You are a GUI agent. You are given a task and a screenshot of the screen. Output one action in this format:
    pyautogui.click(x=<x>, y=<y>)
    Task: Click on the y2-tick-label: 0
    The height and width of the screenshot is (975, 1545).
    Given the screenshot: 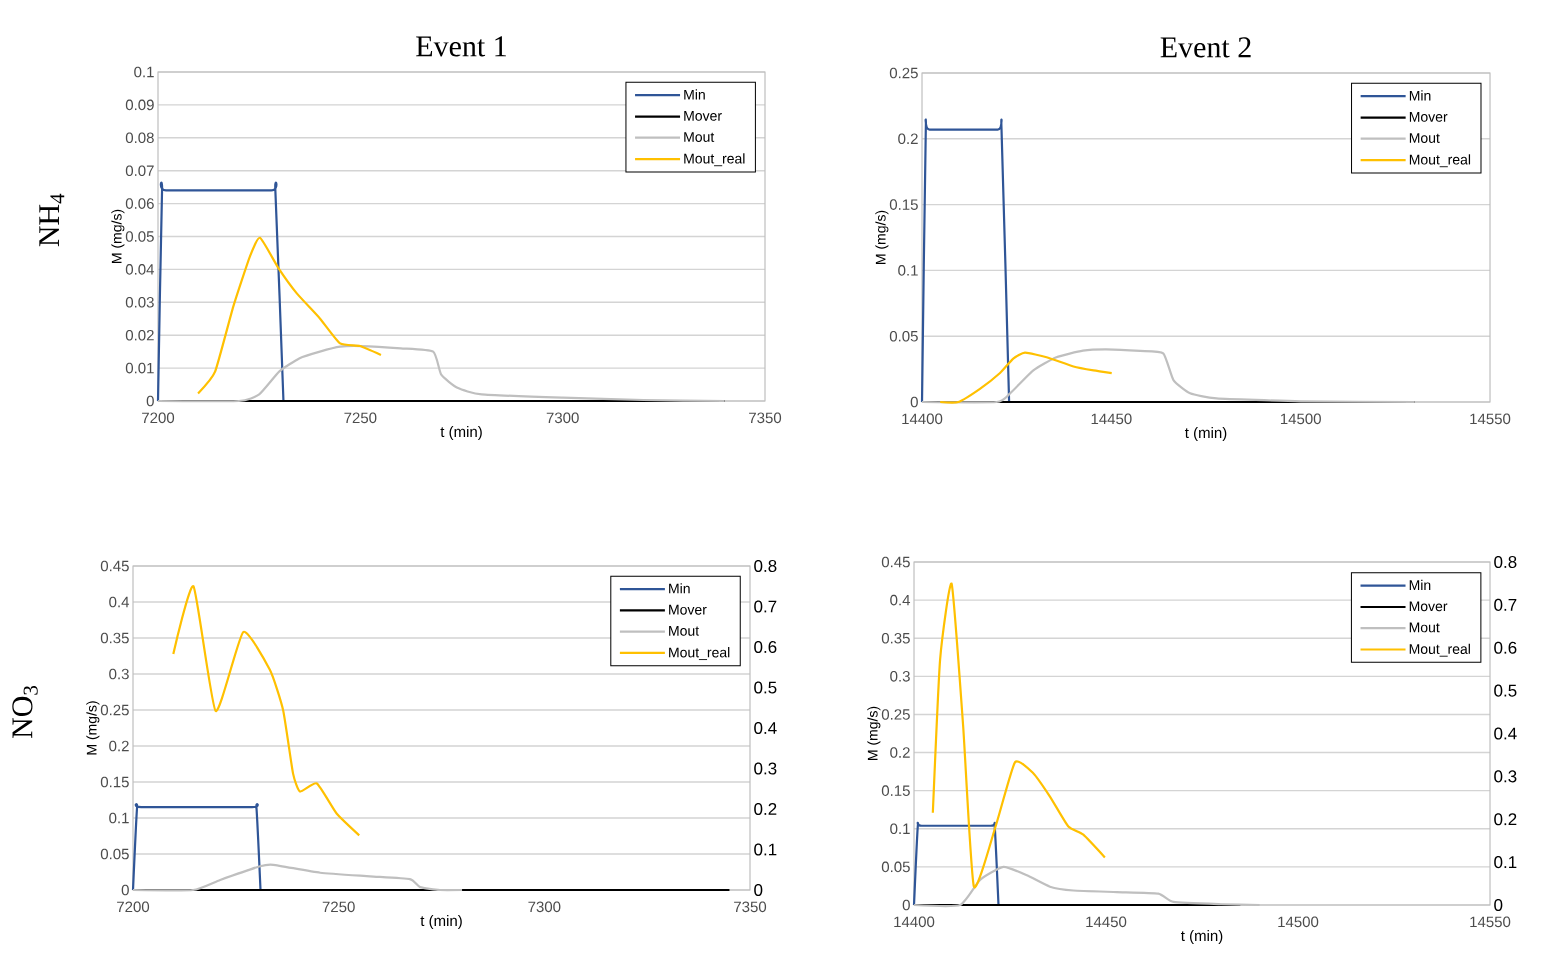 What is the action you would take?
    pyautogui.click(x=758, y=890)
    